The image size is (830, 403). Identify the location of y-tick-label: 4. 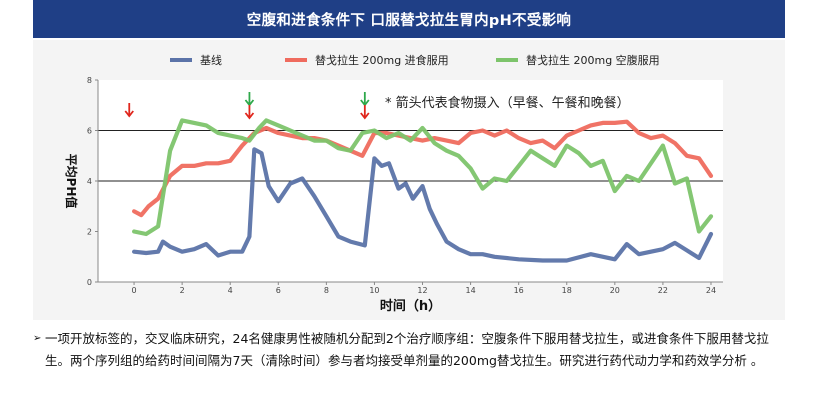
(89, 181).